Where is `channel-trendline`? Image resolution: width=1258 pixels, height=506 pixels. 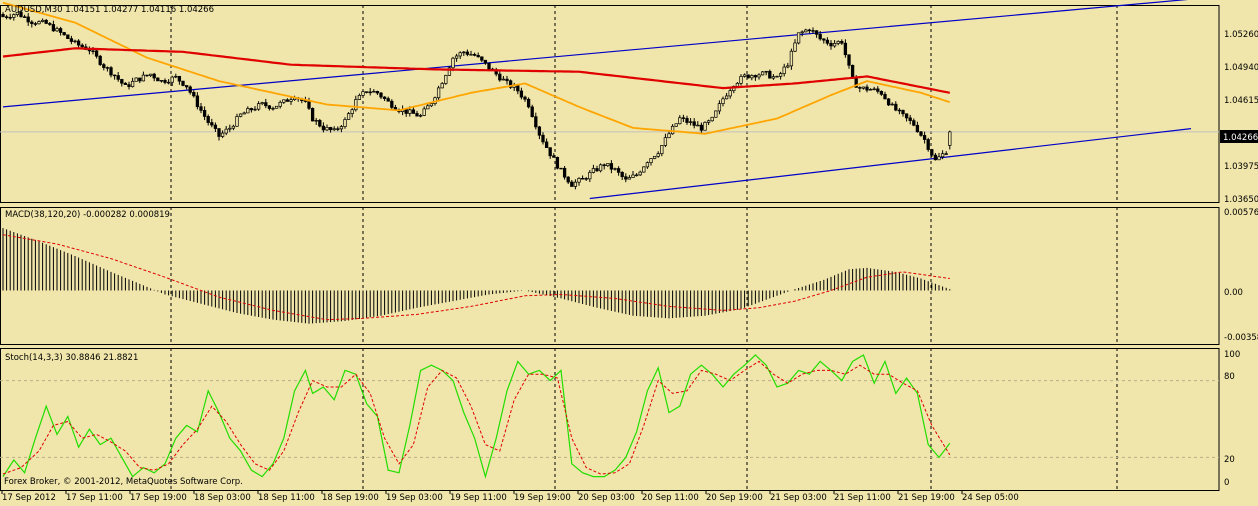 channel-trendline is located at coordinates (890, 164).